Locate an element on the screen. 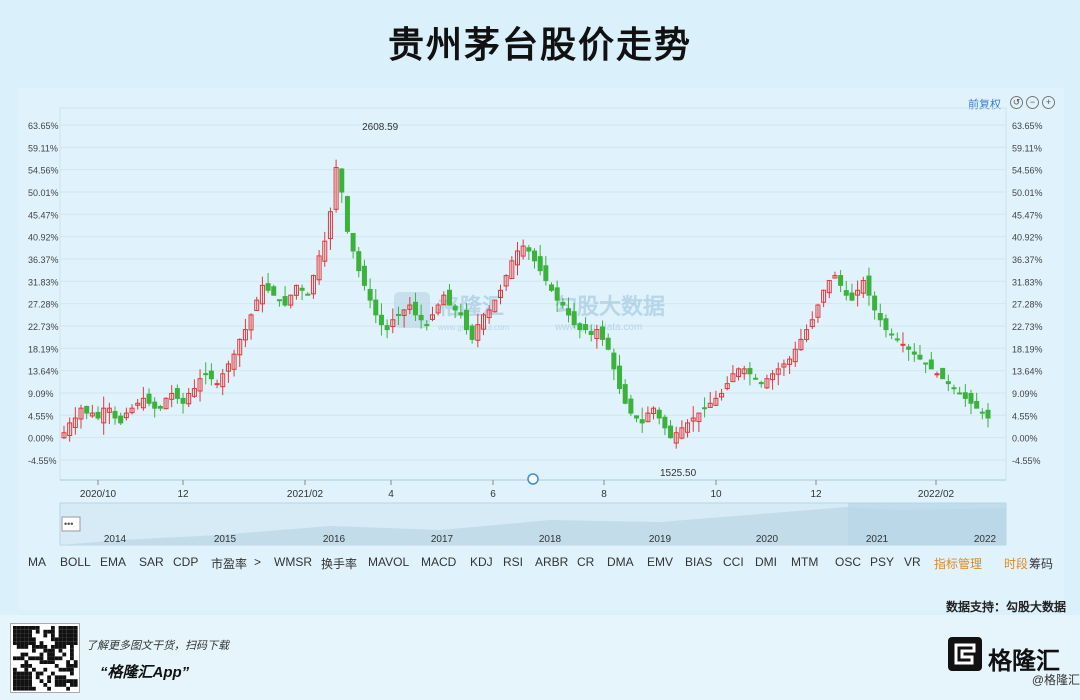  indicator-item: EMV is located at coordinates (660, 562).